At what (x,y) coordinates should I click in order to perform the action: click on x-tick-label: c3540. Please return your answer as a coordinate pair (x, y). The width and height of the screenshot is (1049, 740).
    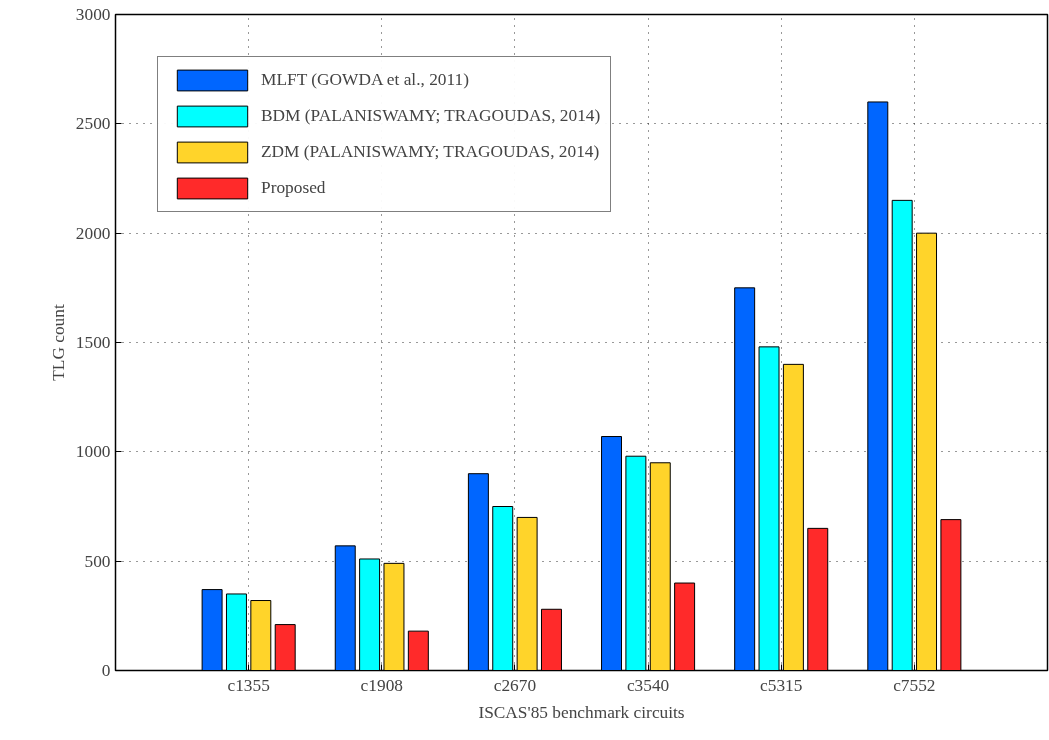
    Looking at the image, I should click on (648, 685).